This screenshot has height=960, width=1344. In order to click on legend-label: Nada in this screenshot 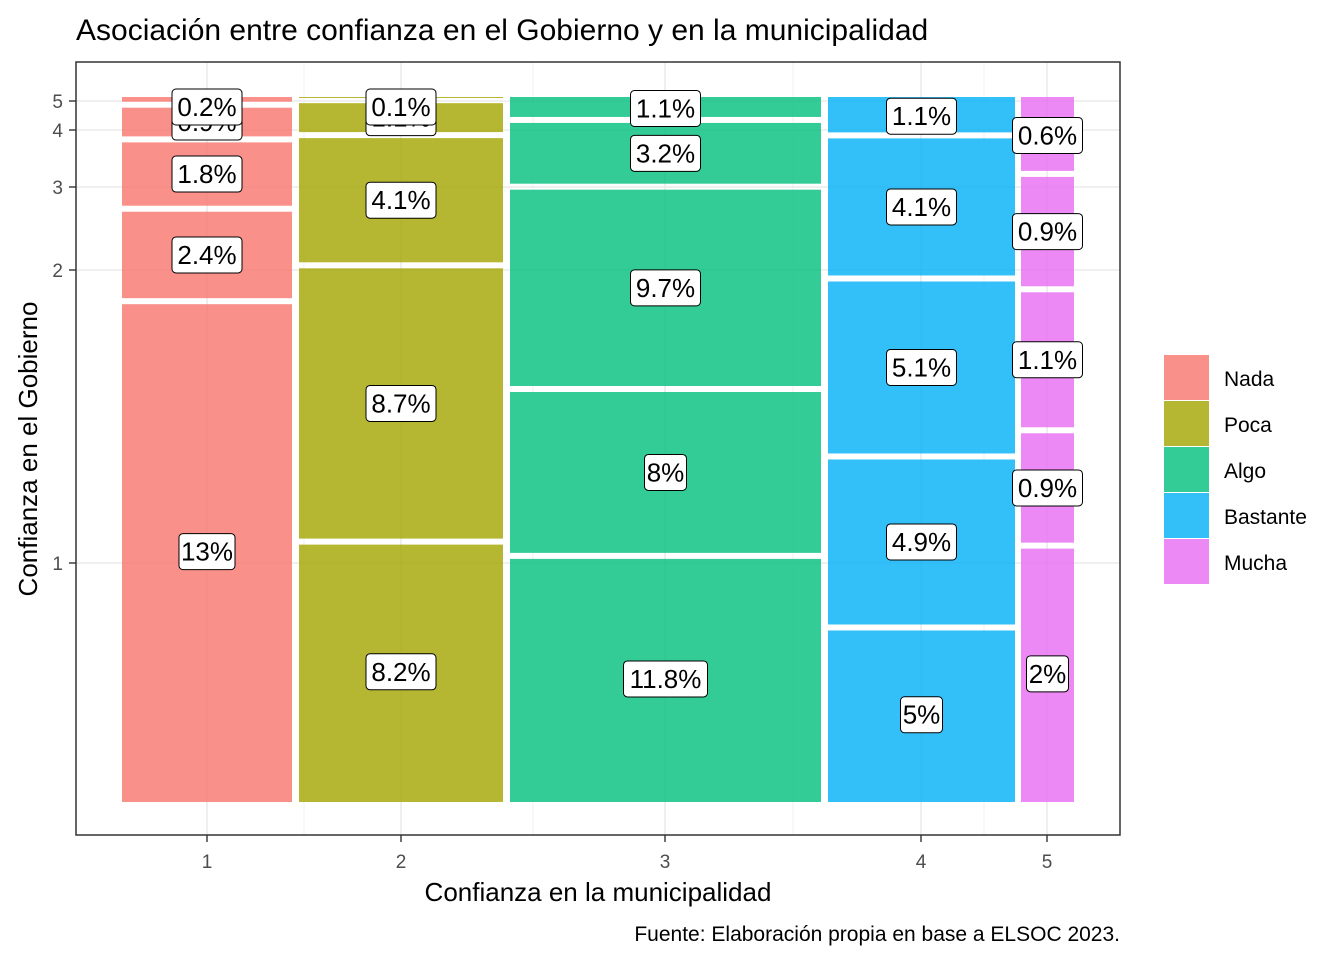, I will do `click(1249, 379)`.